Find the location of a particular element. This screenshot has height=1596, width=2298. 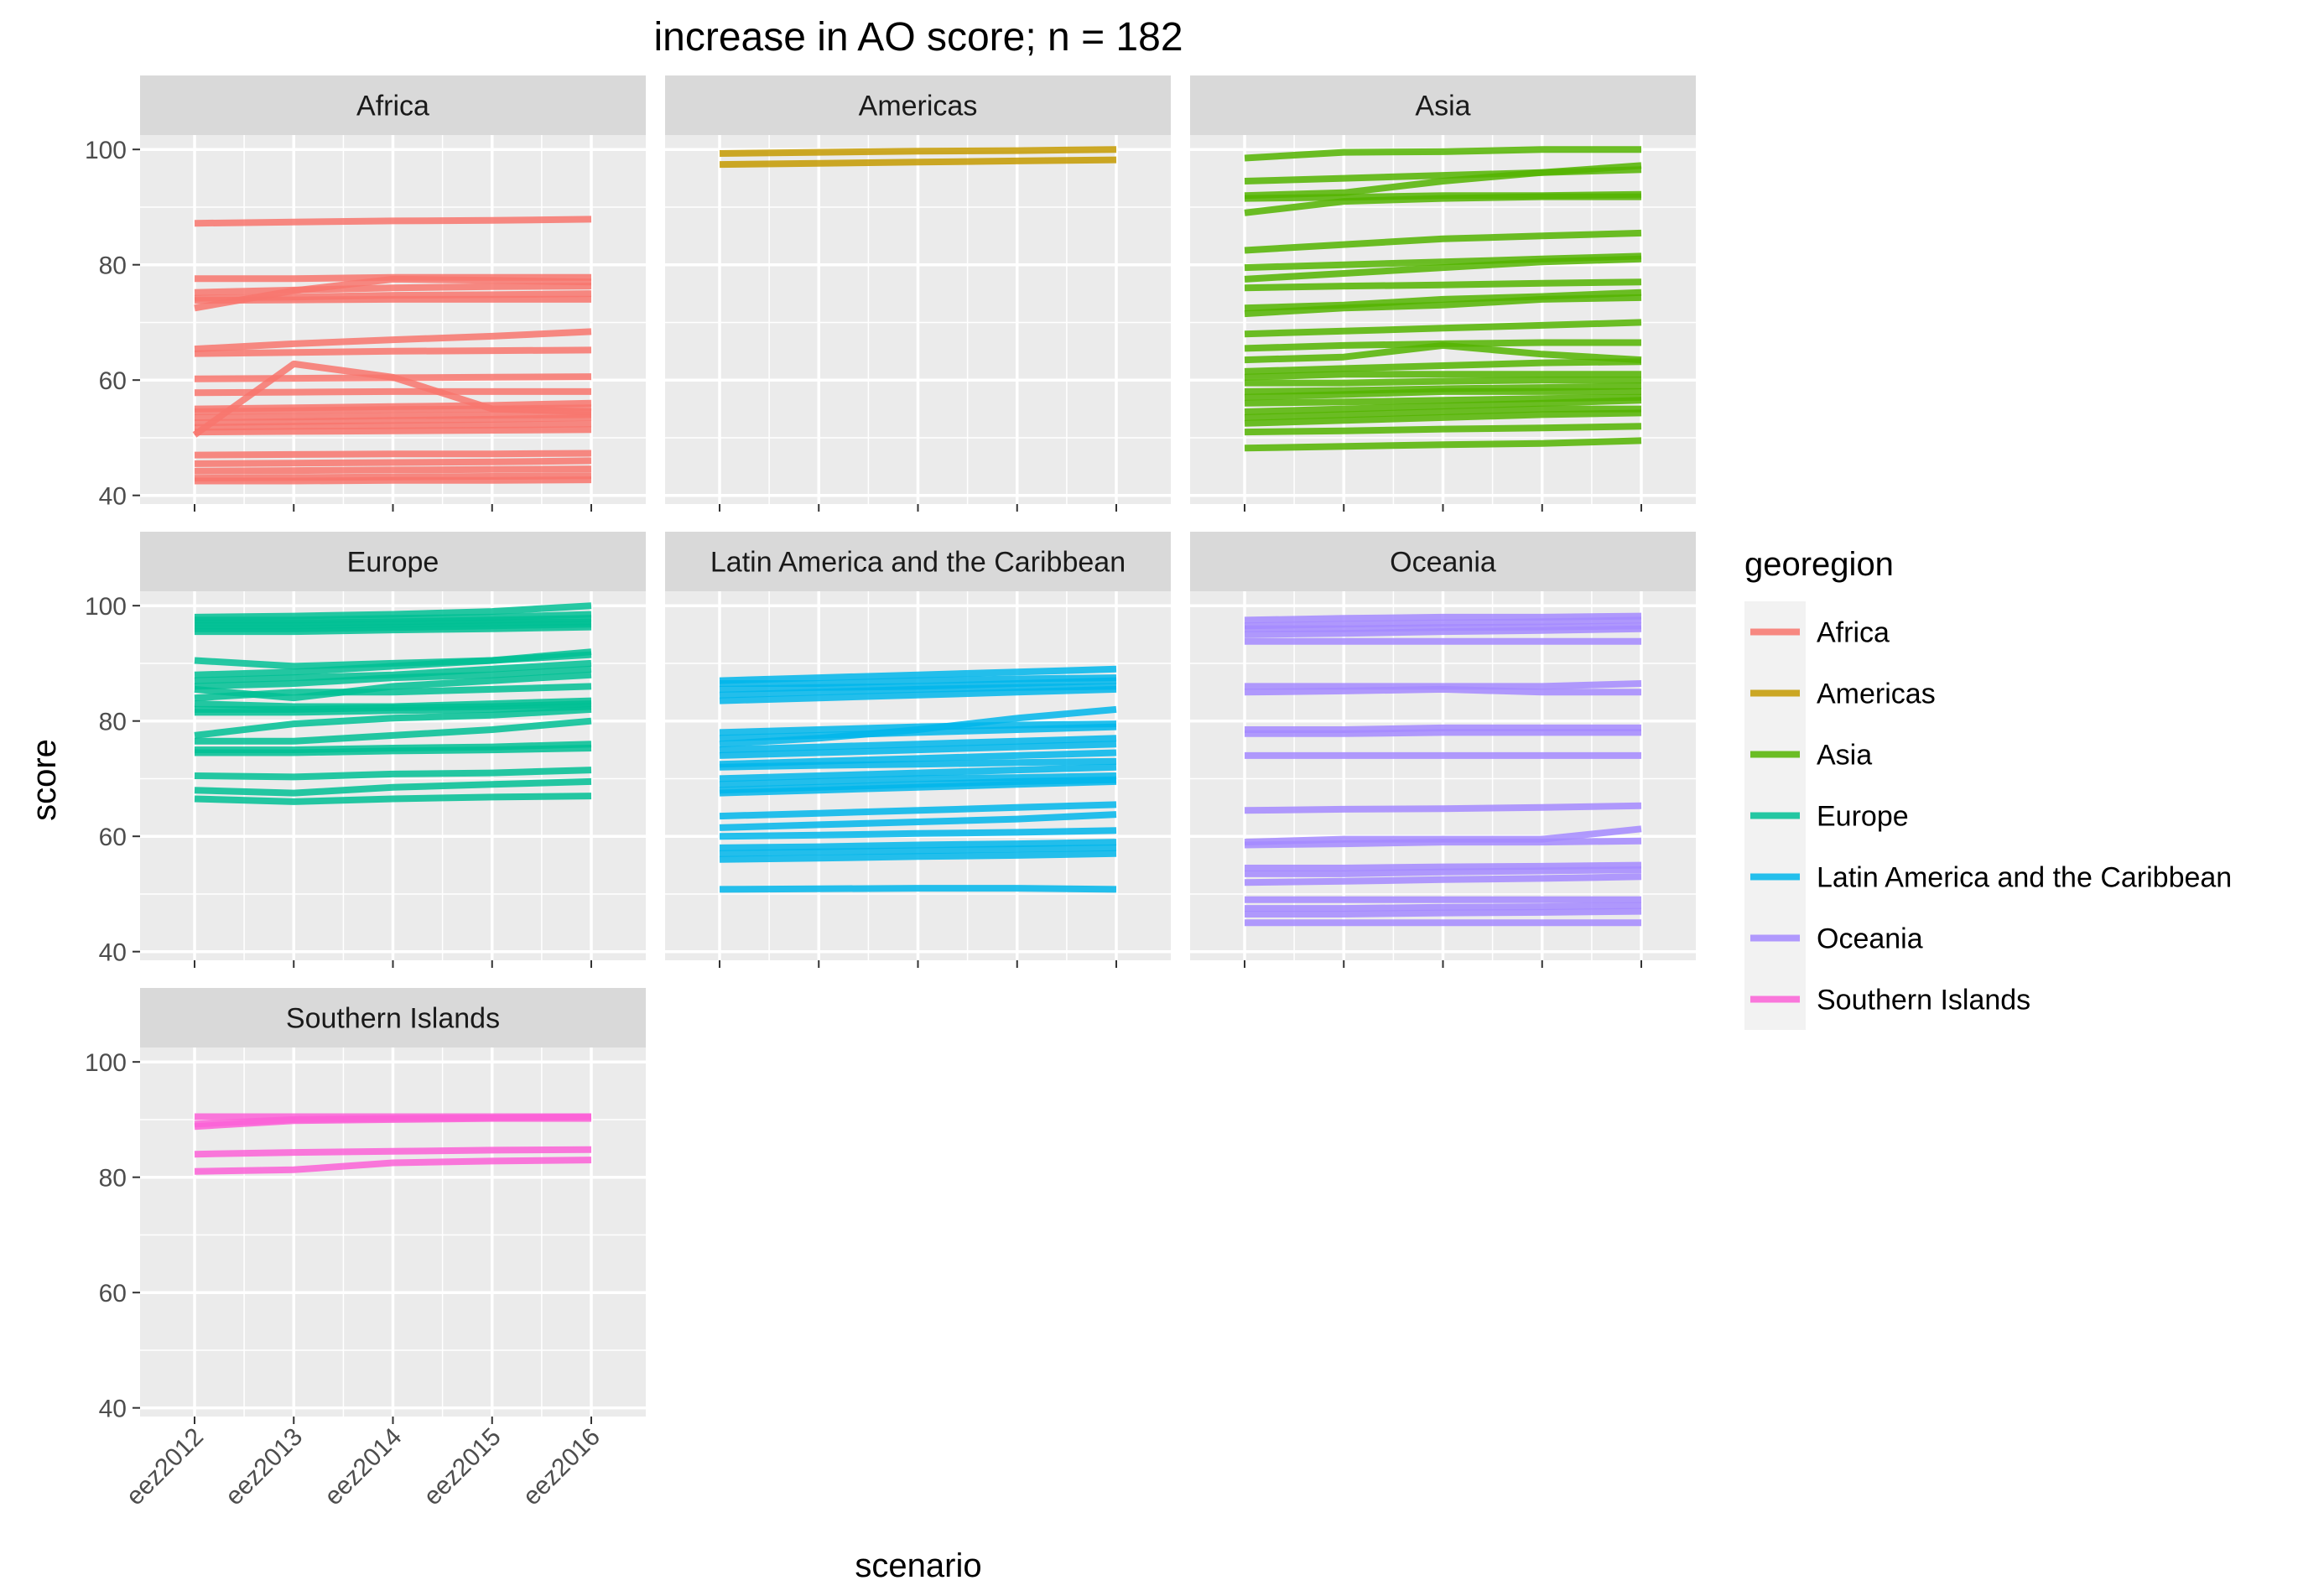

chart-title: increase in AO score; n = 182 is located at coordinates (918, 37).